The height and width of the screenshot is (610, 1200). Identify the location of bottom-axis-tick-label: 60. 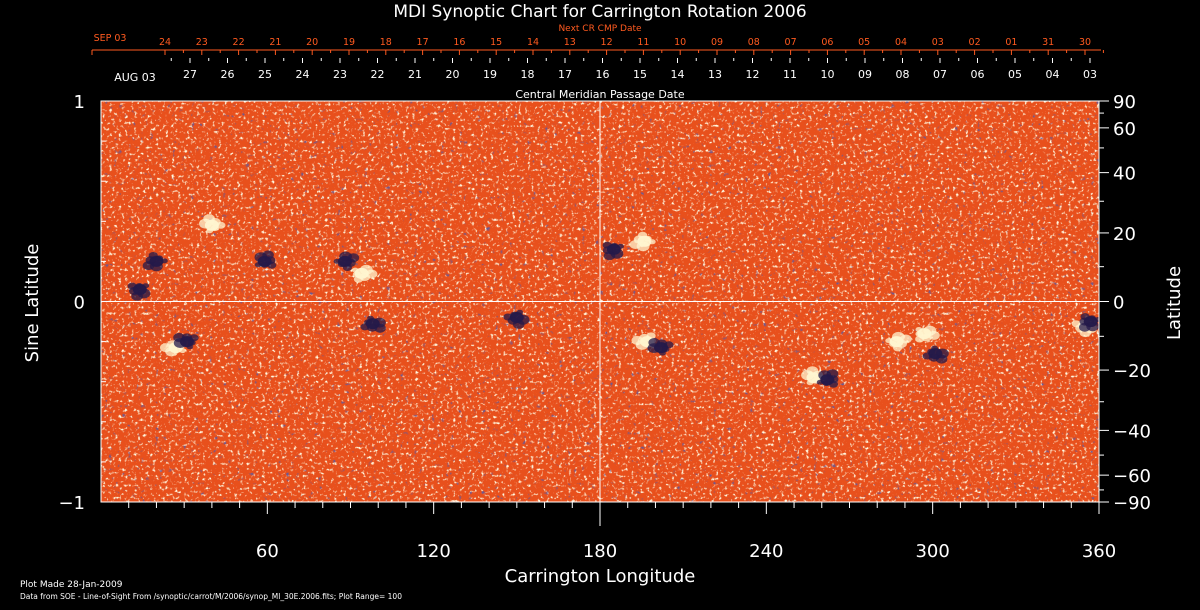
(267, 551).